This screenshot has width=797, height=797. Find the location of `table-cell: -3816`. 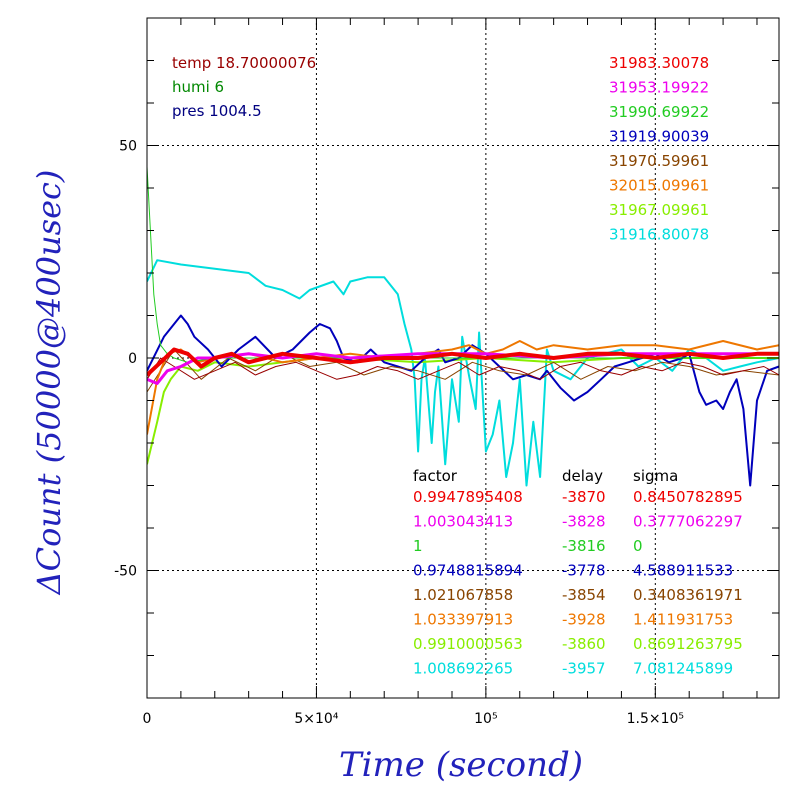

table-cell: -3816 is located at coordinates (584, 546).